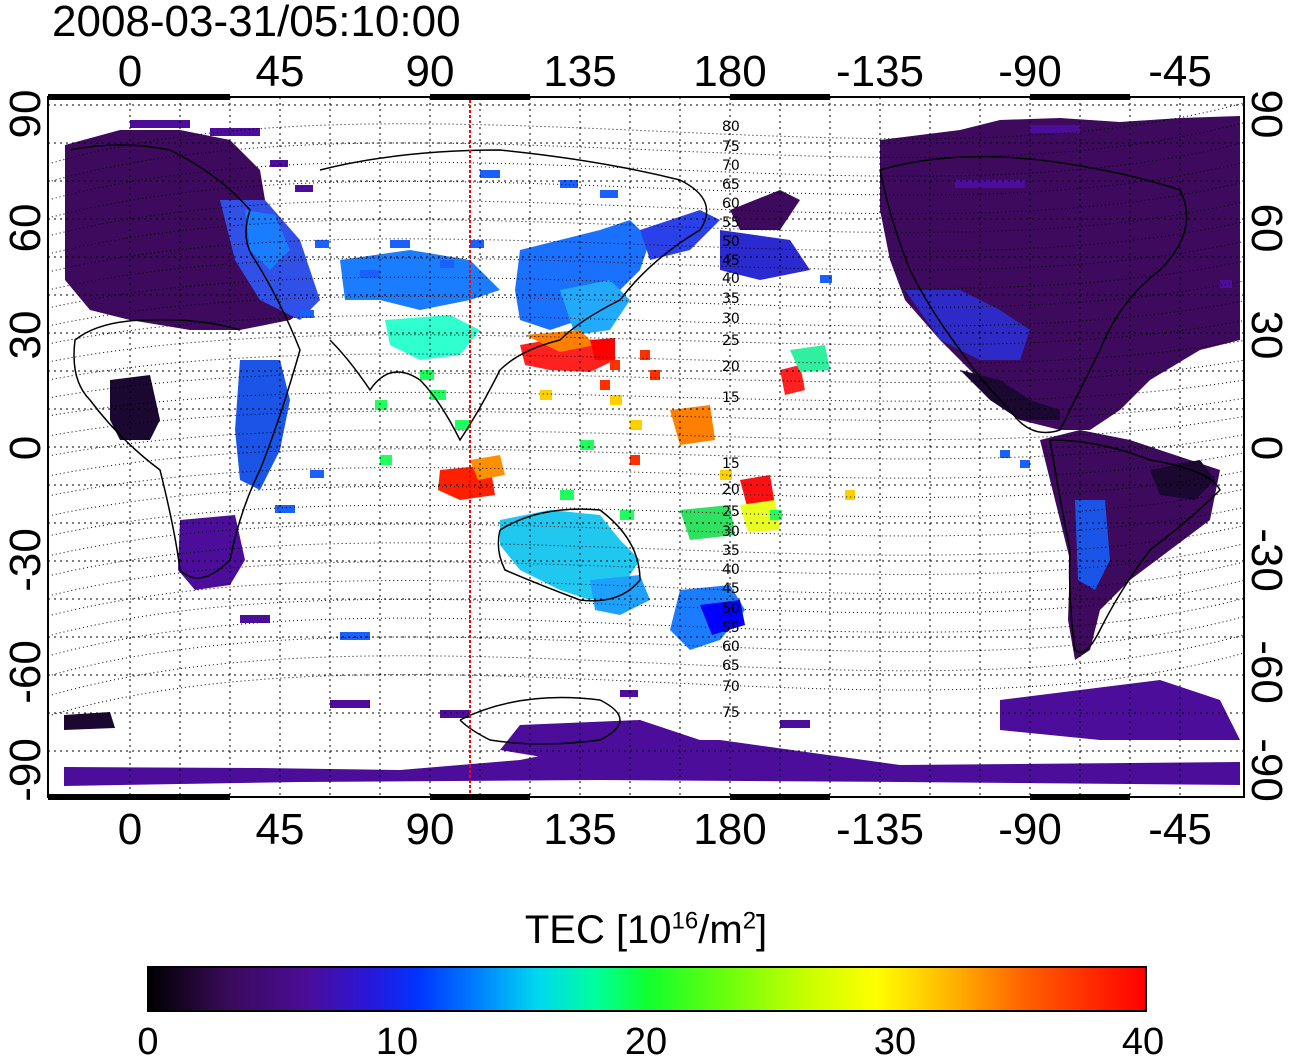 The width and height of the screenshot is (1292, 1063). Describe the element at coordinates (256, 23) in the screenshot. I see `timestamp: 2008-03-31/05:10:00` at that location.